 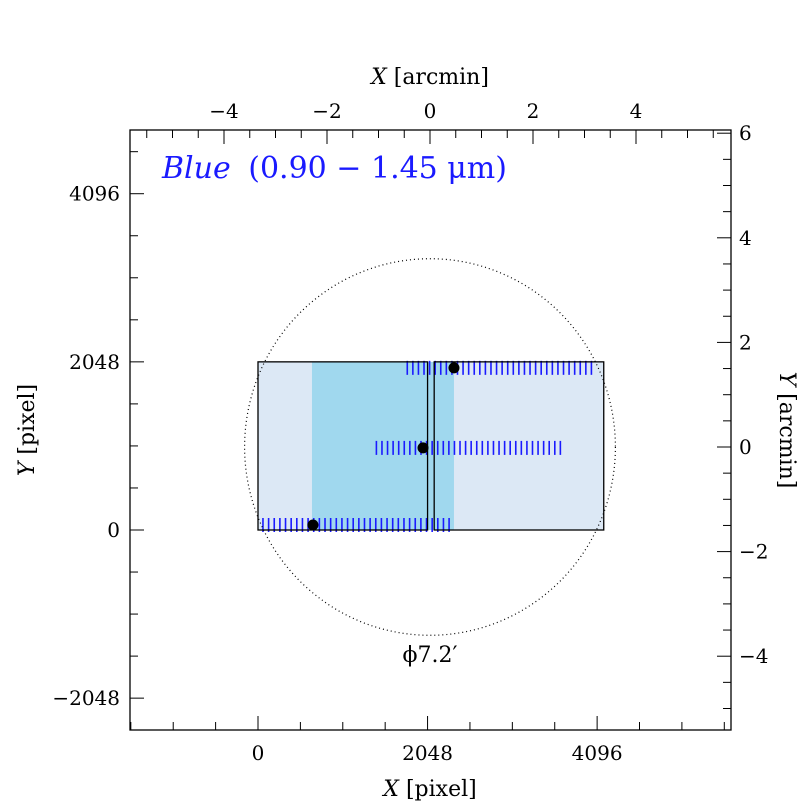 I want to click on x-arcmin-tick-label: −2, so click(x=326, y=111).